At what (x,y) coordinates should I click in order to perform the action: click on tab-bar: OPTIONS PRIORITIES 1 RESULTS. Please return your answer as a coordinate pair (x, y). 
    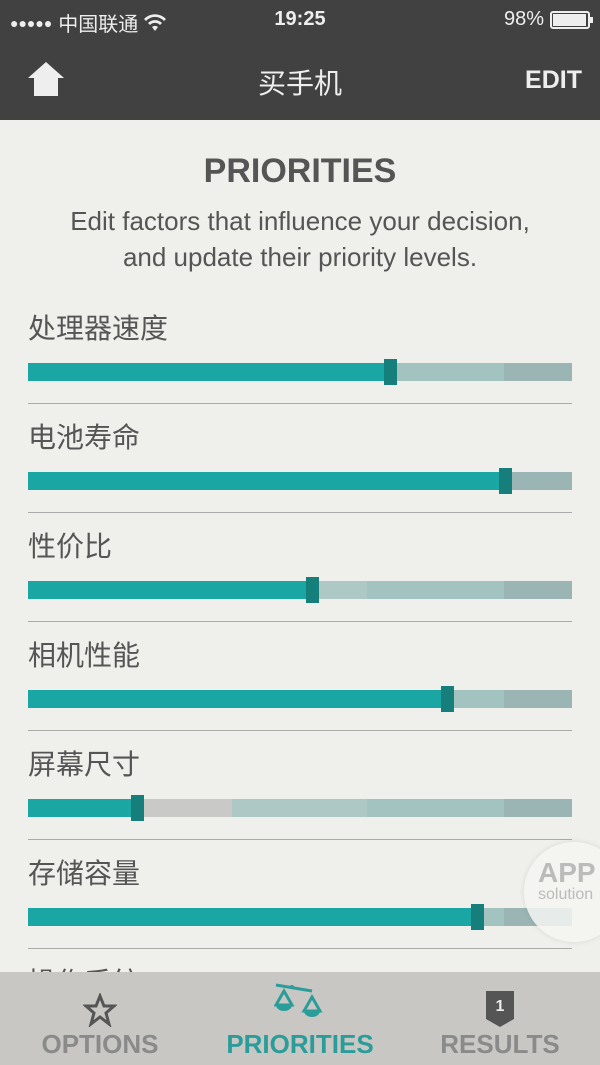
    Looking at the image, I should click on (300, 1018).